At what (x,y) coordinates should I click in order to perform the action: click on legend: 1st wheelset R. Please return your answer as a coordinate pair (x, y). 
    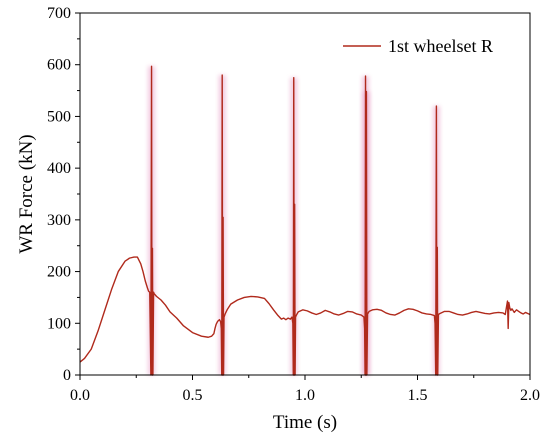
    Looking at the image, I should click on (418, 46).